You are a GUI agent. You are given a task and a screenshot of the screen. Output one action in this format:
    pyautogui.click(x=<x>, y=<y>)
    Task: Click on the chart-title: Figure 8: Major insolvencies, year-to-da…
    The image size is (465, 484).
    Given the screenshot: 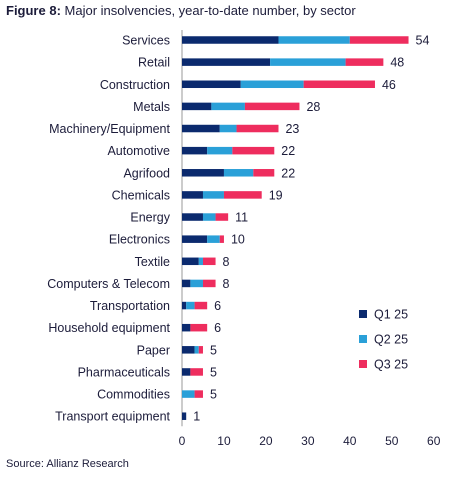 What is the action you would take?
    pyautogui.click(x=181, y=10)
    